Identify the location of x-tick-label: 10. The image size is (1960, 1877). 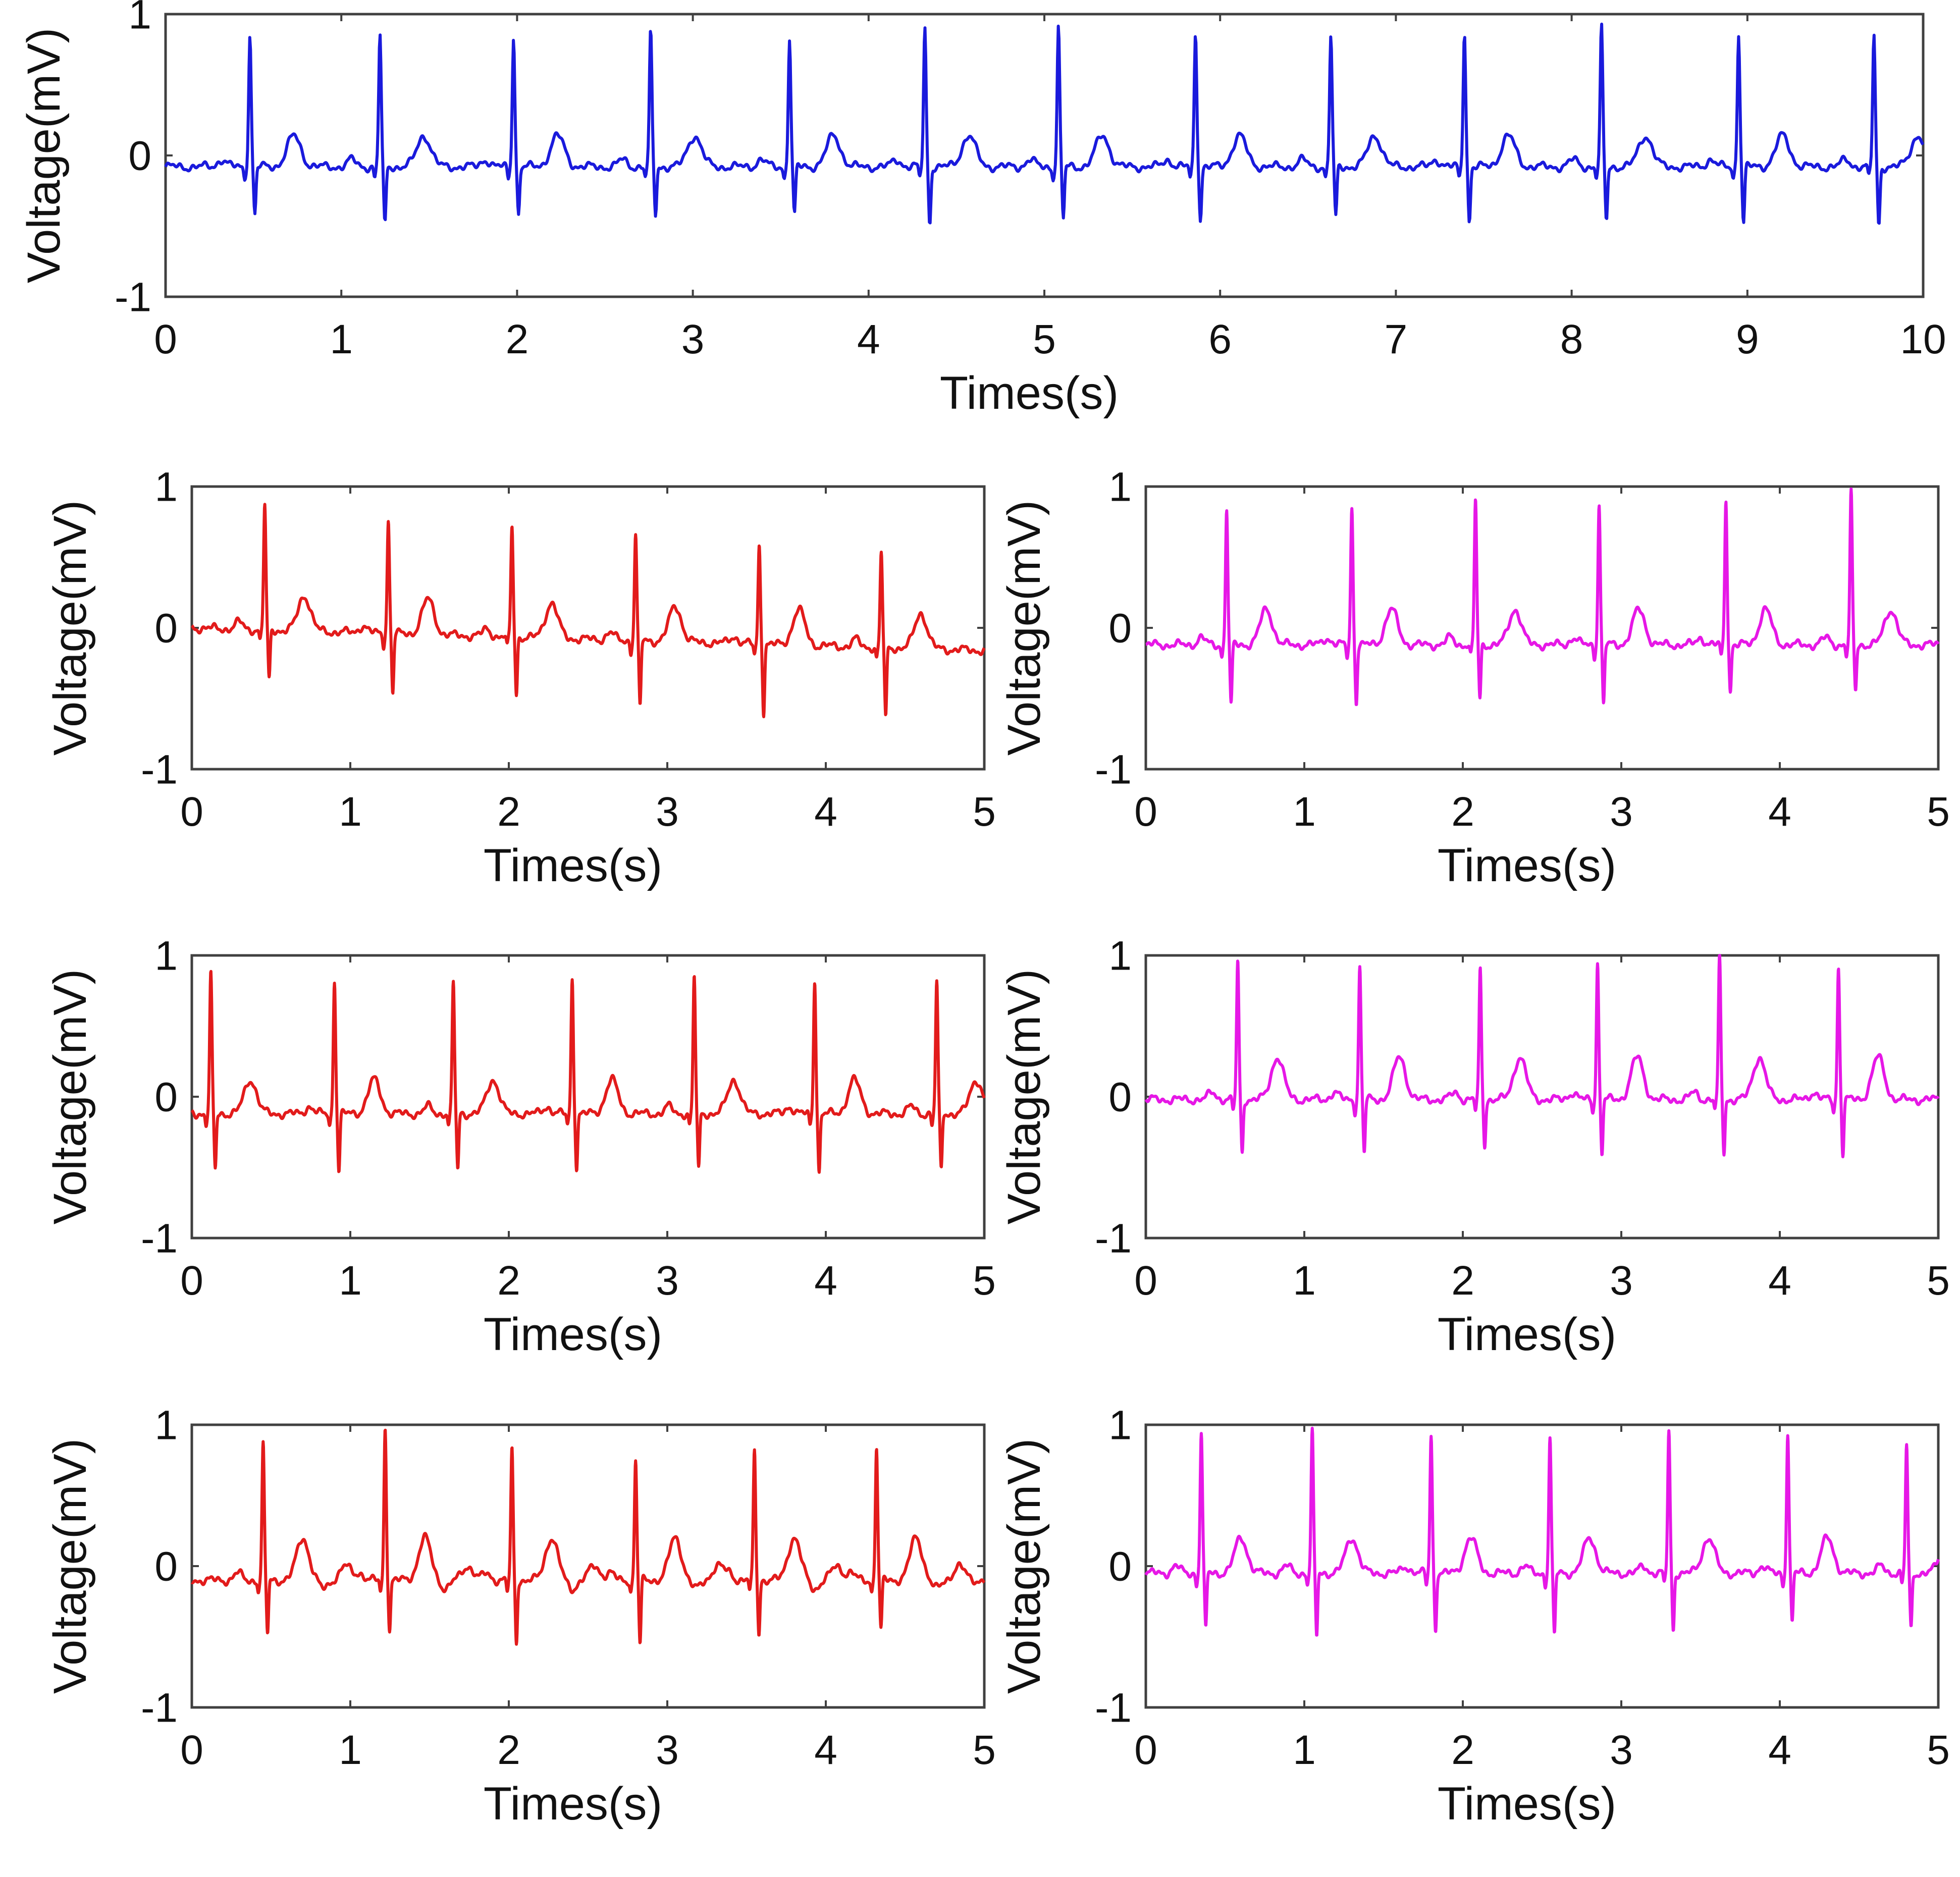
(1923, 339).